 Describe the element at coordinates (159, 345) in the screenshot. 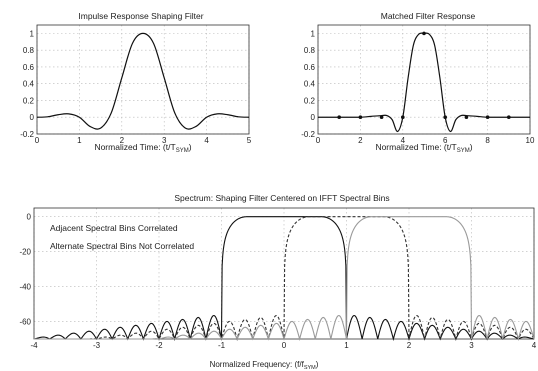

I see `x-tick-label: -2` at that location.